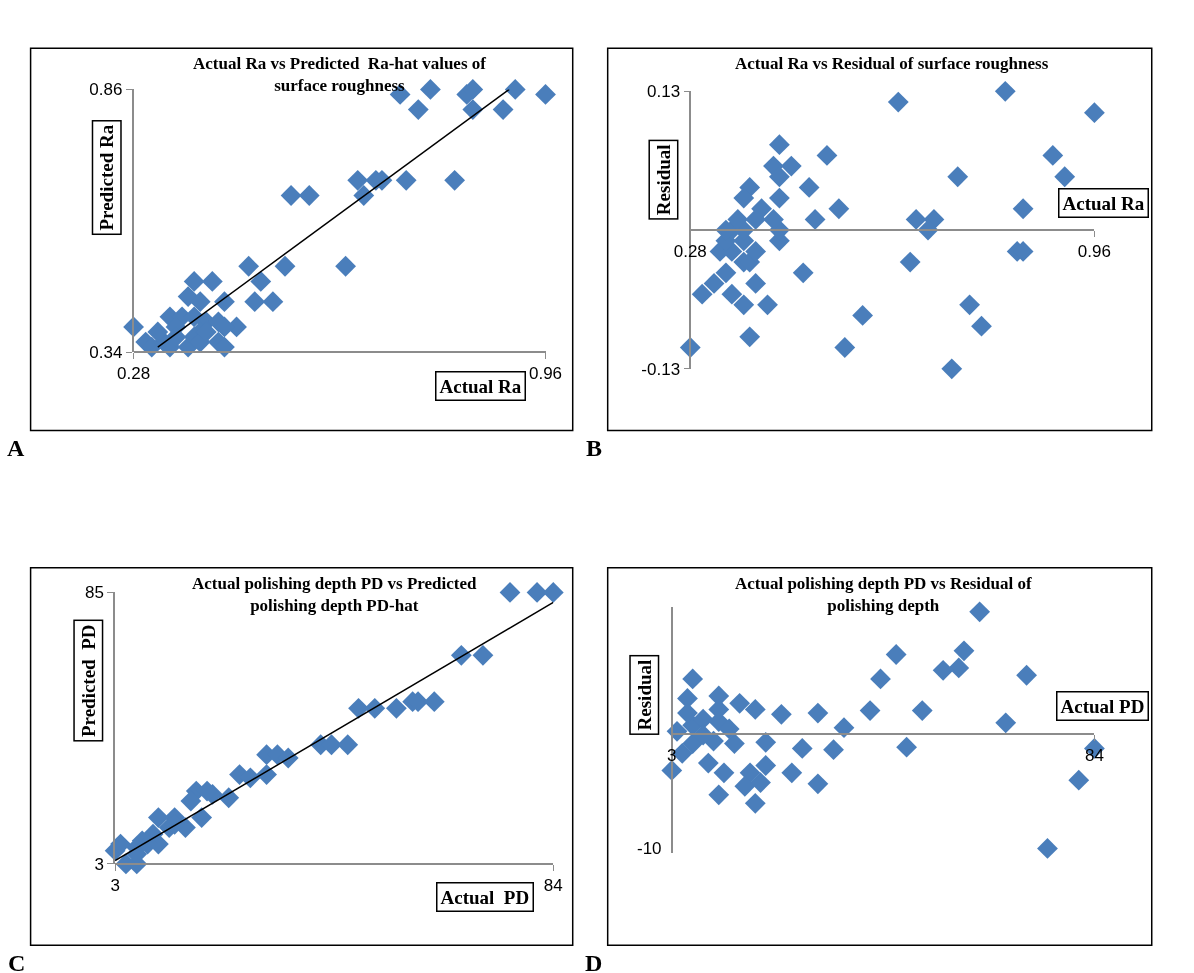  I want to click on chart-title: Actual polishing depth PD vs Predicted polishing depth PD-hat, so click(334, 595).